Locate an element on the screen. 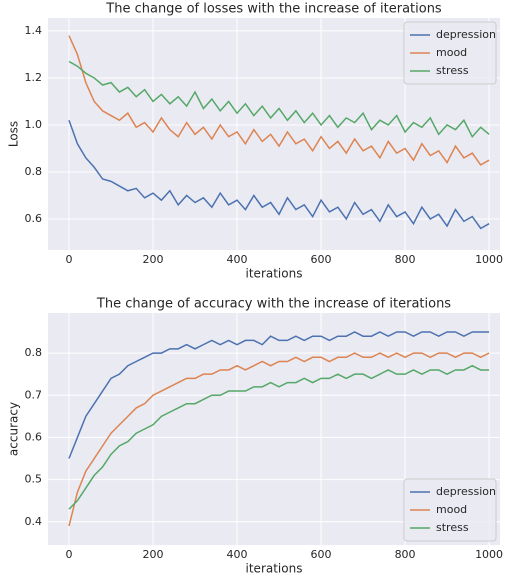 The height and width of the screenshot is (579, 505). data-line is located at coordinates (279, 99).